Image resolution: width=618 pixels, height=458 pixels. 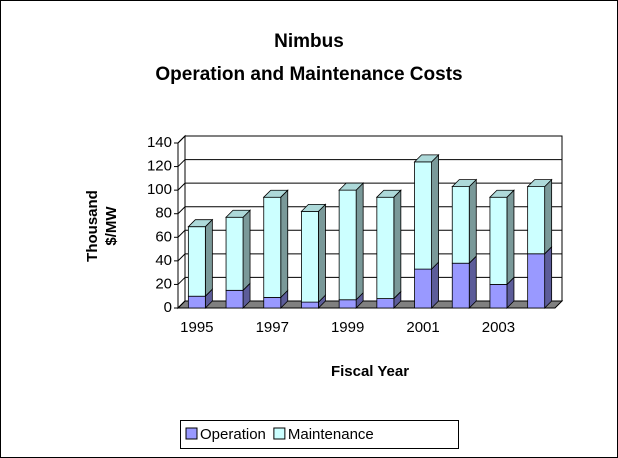 I want to click on side-wall, so click(x=181, y=222).